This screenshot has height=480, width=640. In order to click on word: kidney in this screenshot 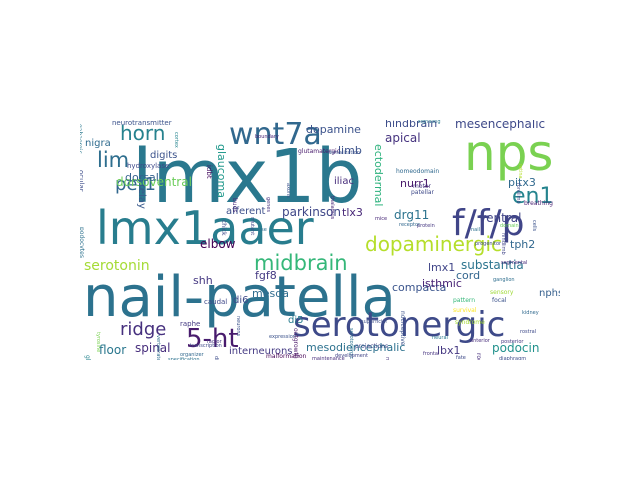, I will do `click(530, 313)`.